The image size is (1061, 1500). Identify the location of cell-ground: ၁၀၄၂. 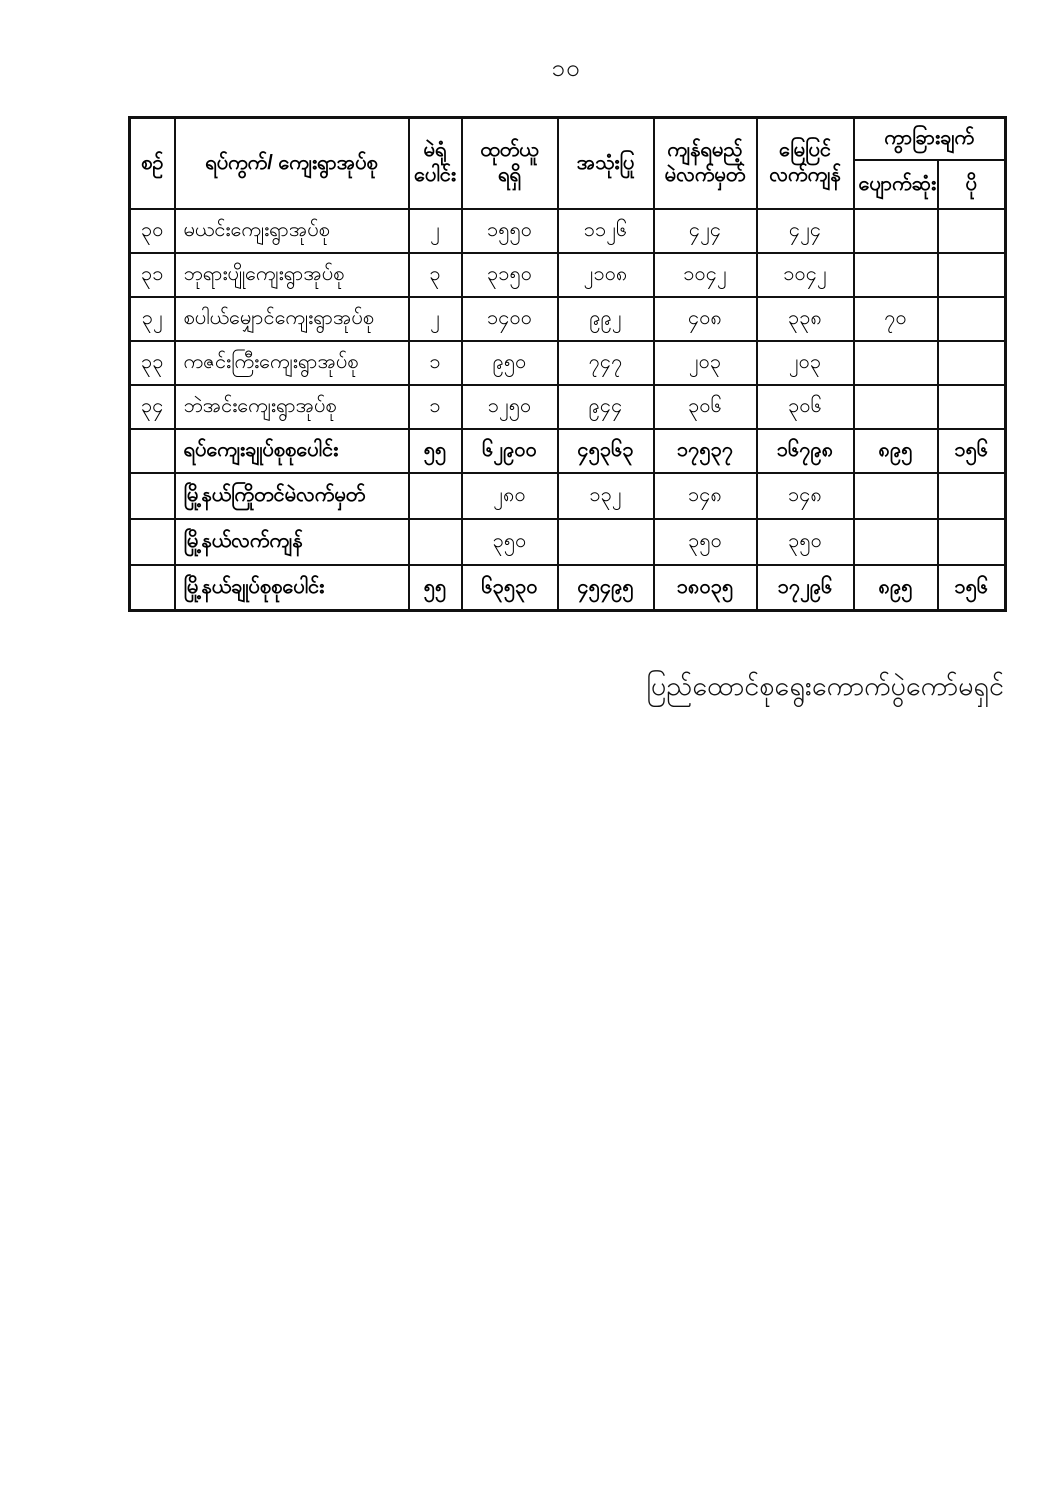
(805, 274).